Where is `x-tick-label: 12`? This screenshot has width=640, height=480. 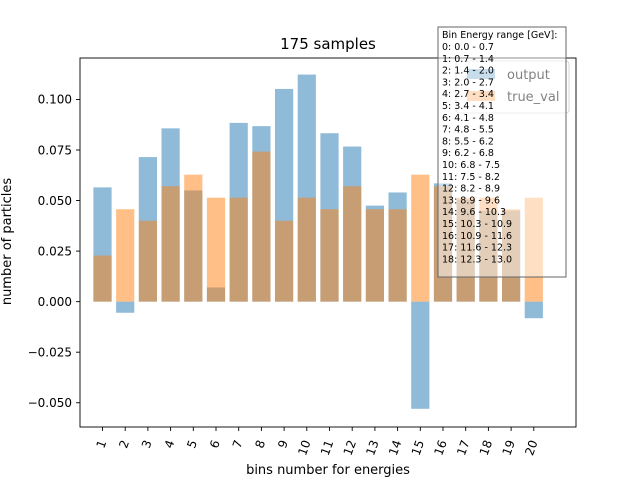 x-tick-label: 12 is located at coordinates (350, 447).